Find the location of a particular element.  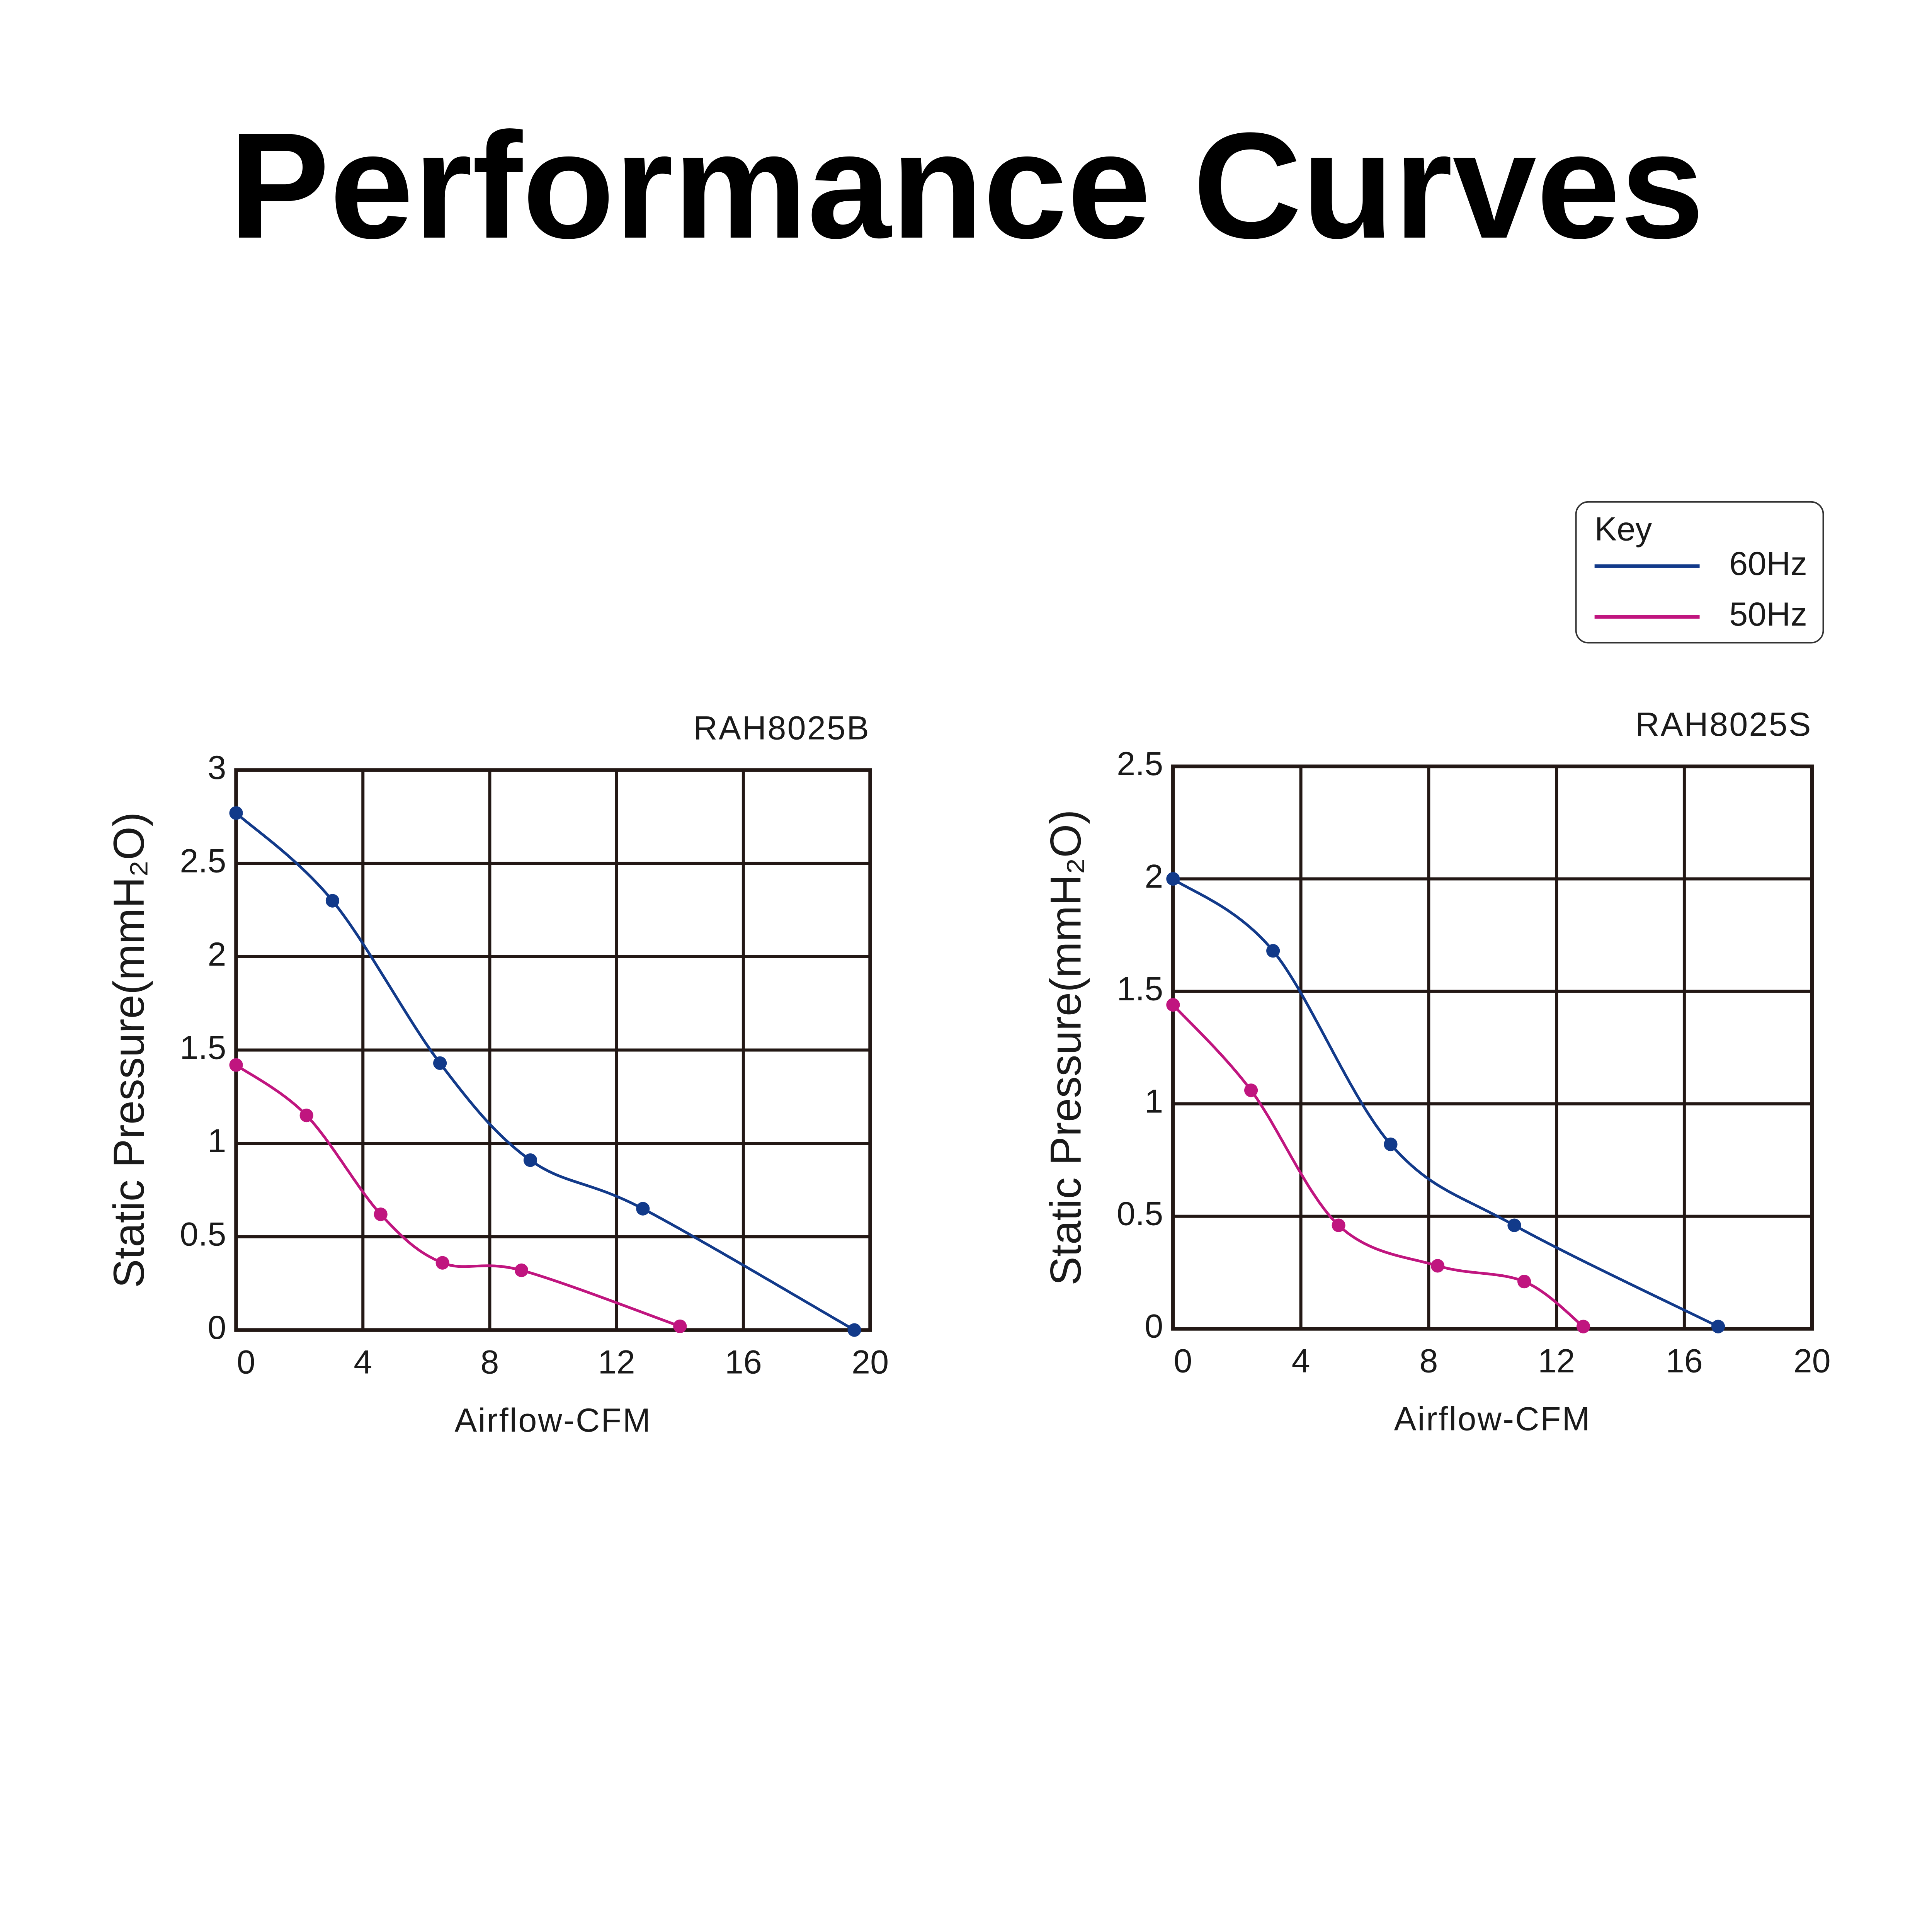

legend-title: Key is located at coordinates (1624, 529).